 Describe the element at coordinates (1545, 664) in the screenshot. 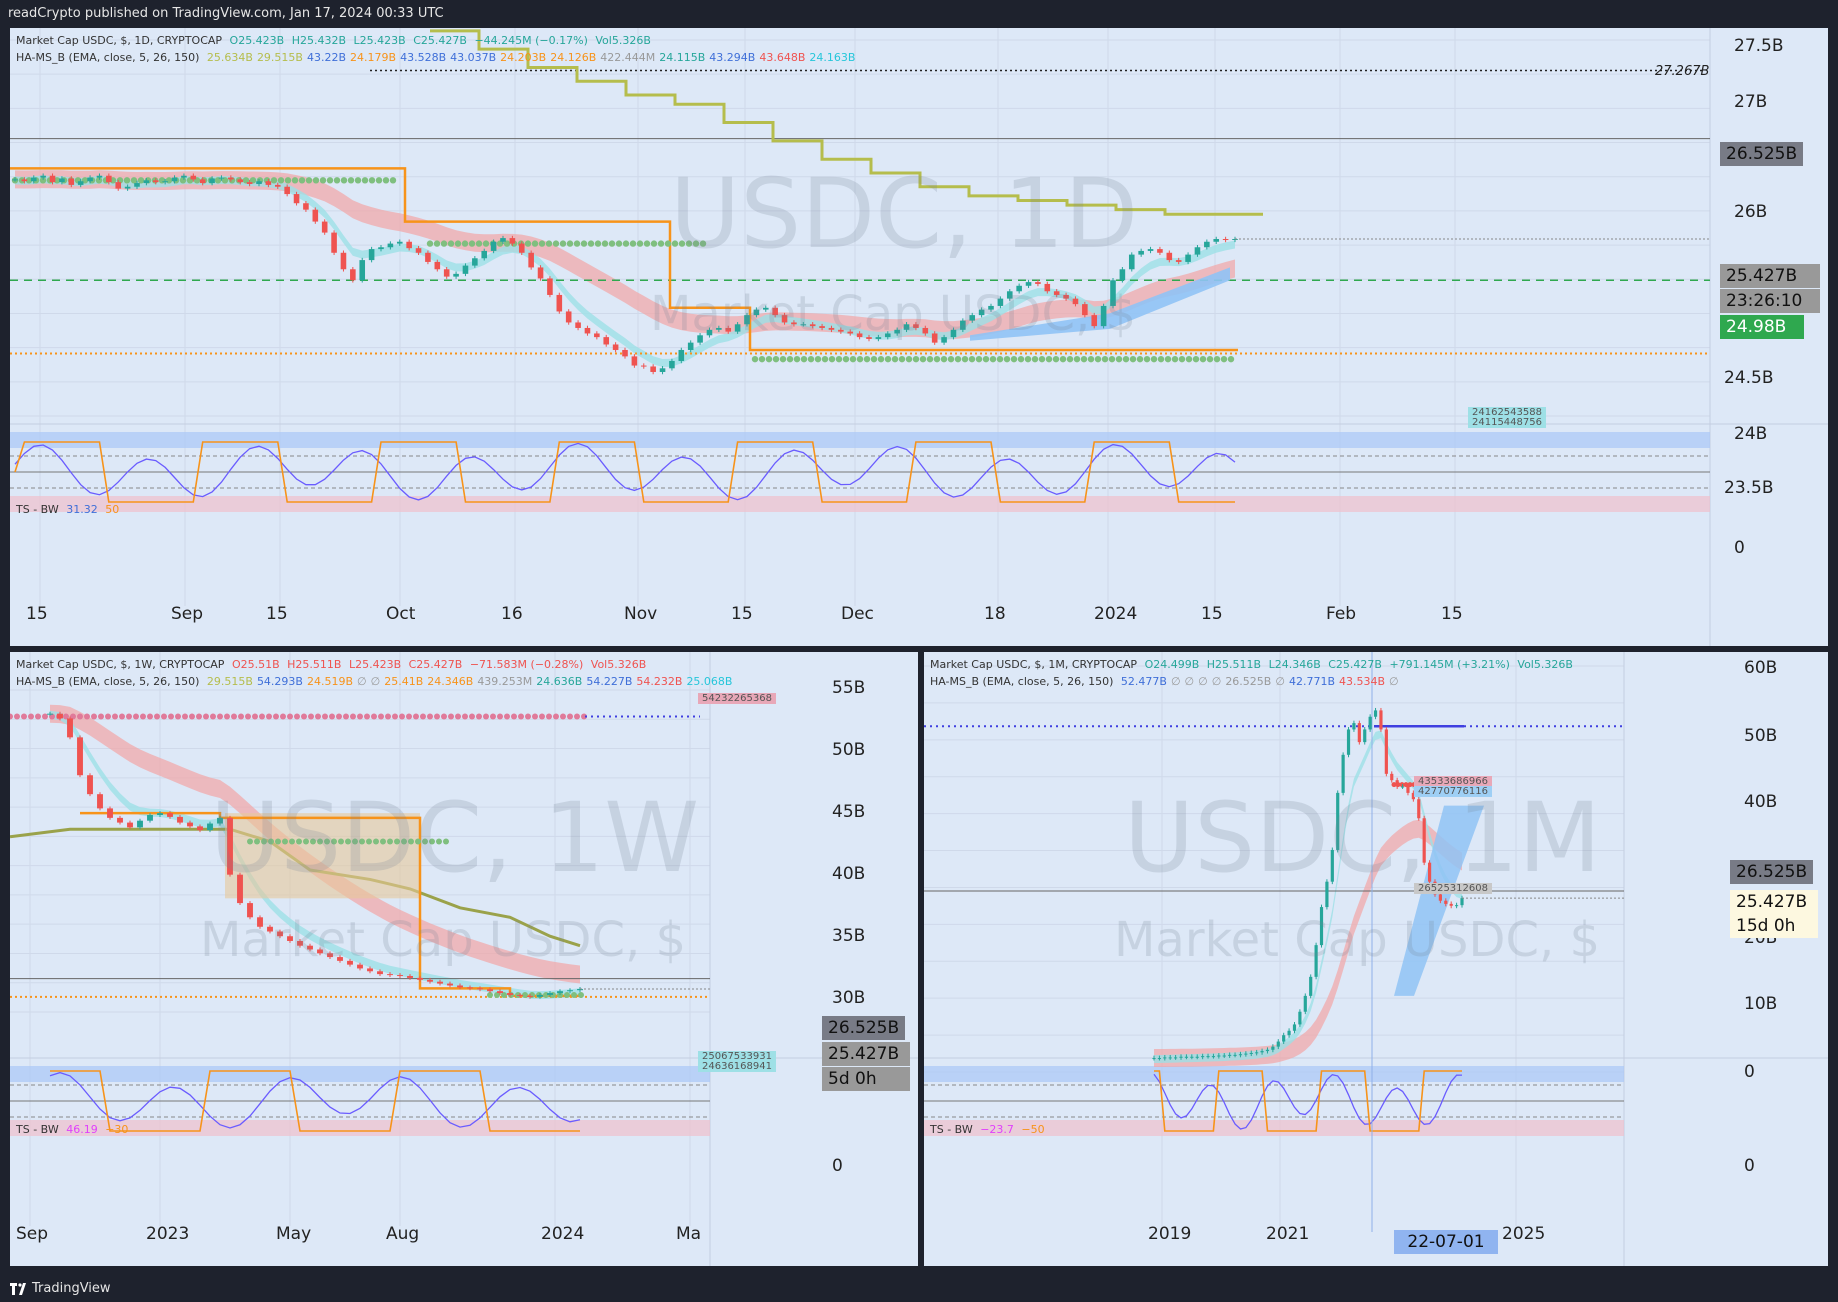

I see `monthly-volume: Vol5.326B` at that location.